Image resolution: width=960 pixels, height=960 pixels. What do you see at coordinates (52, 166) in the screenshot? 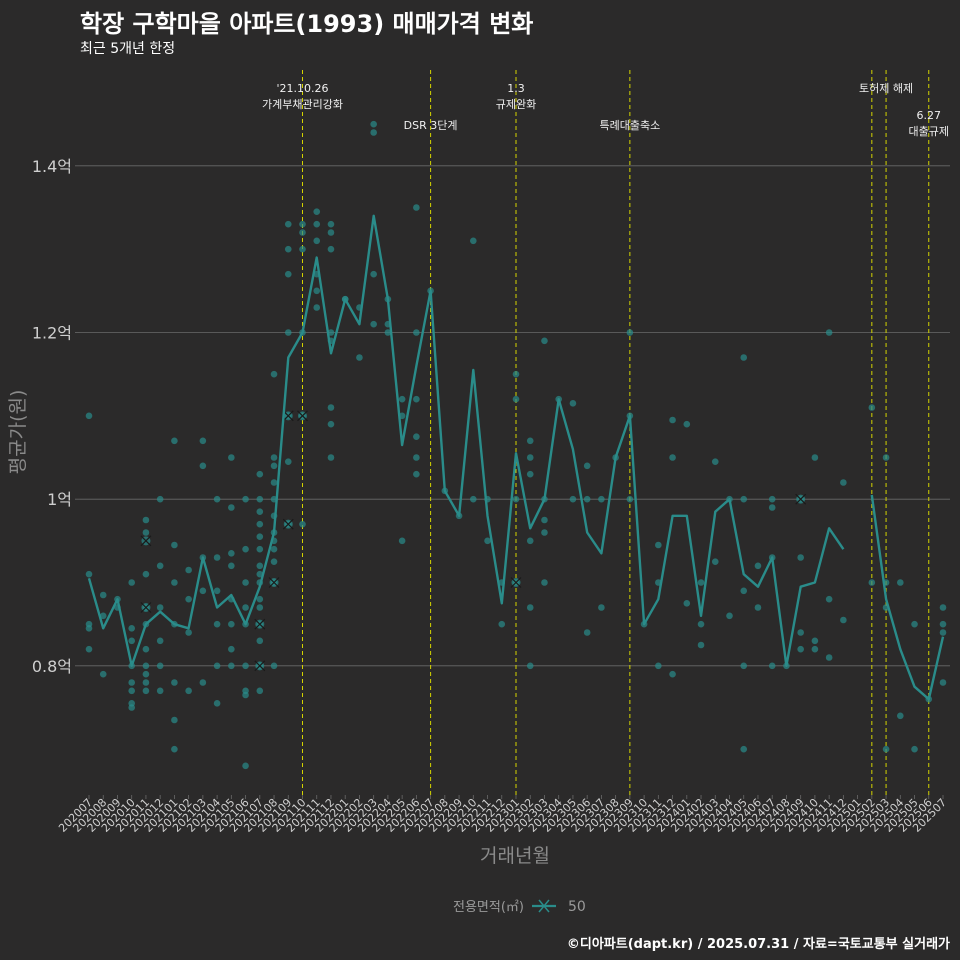
I see `y-tick-label: 1.4억` at bounding box center [52, 166].